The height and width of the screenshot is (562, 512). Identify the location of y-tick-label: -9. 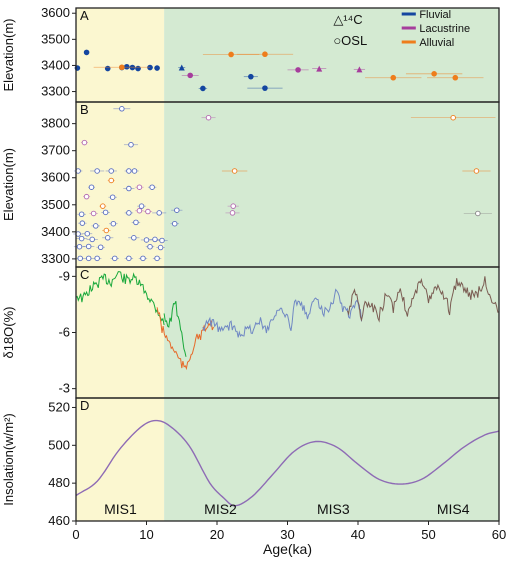
(64, 275).